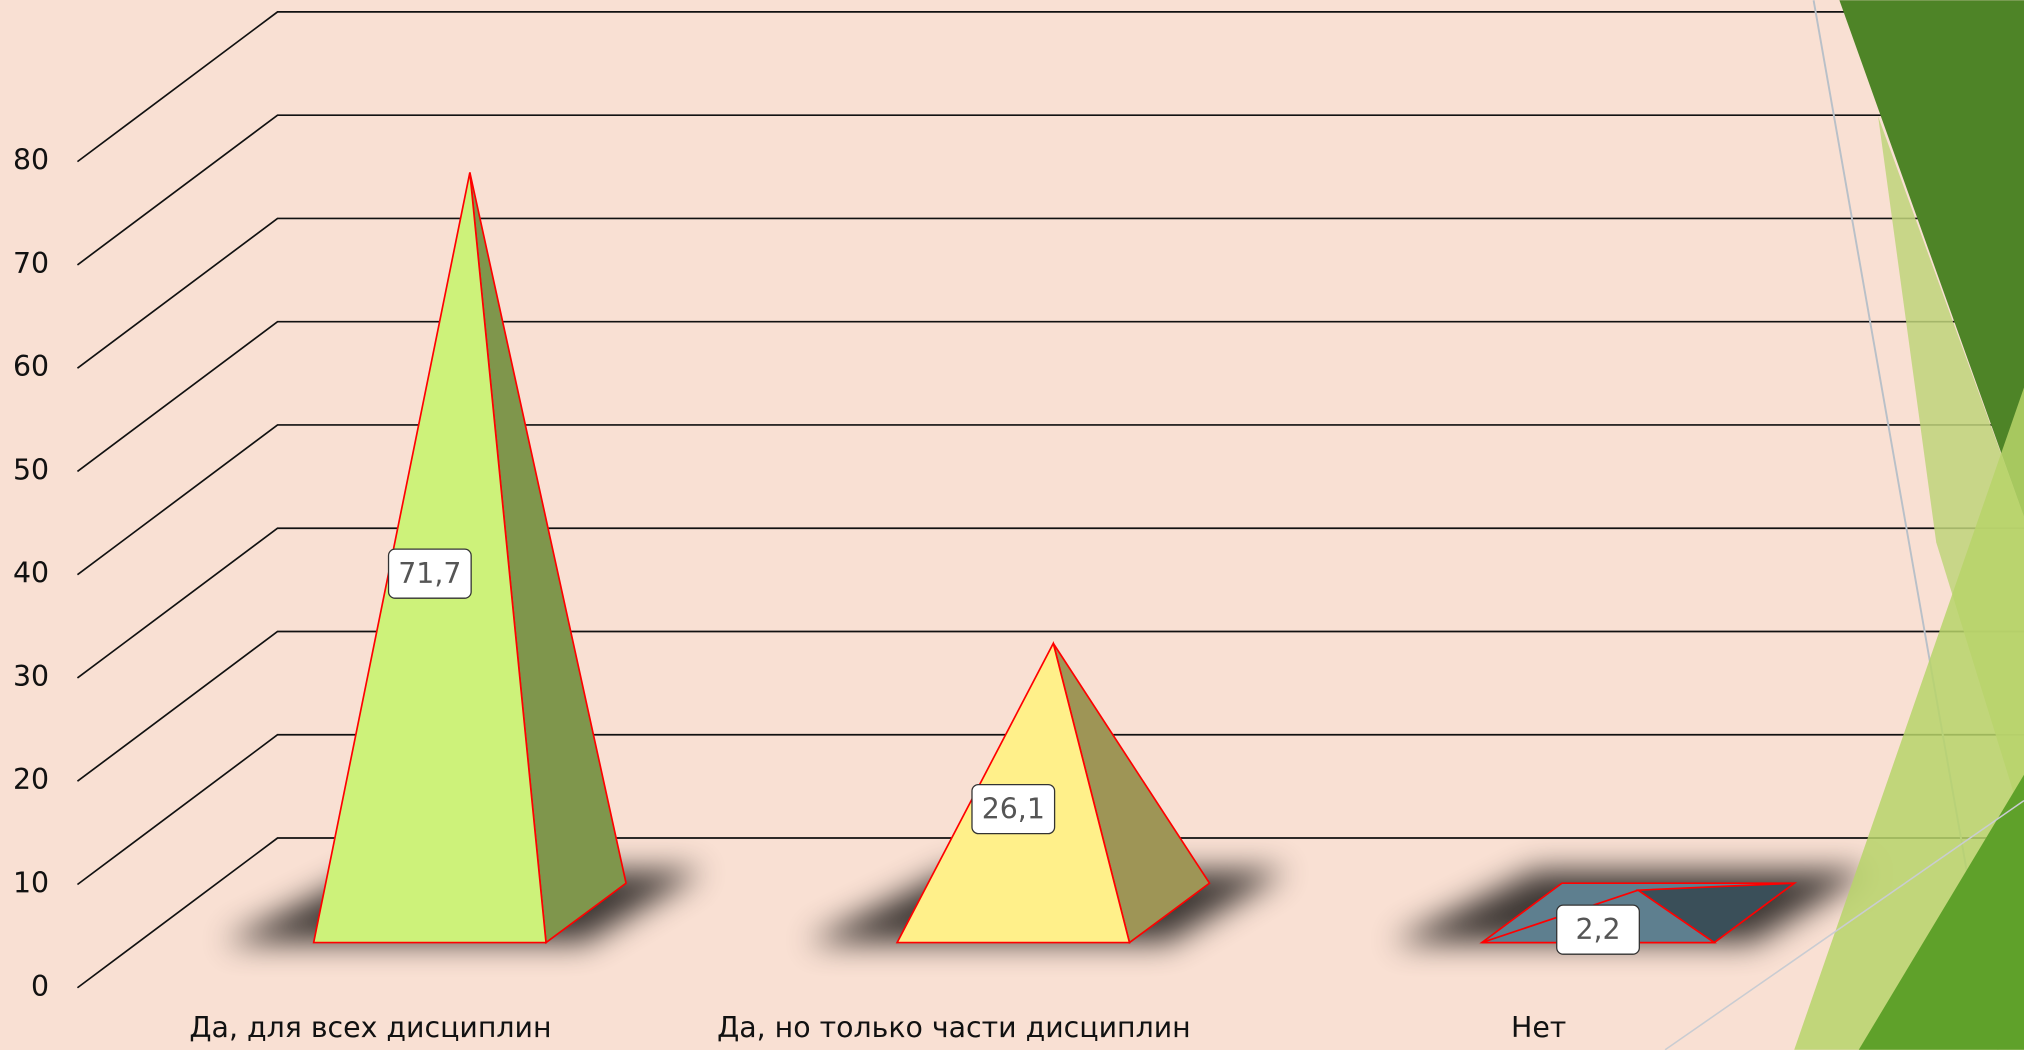 Image resolution: width=2024 pixels, height=1050 pixels. I want to click on x-tick-label: Да, для всех дисциплин, so click(370, 1027).